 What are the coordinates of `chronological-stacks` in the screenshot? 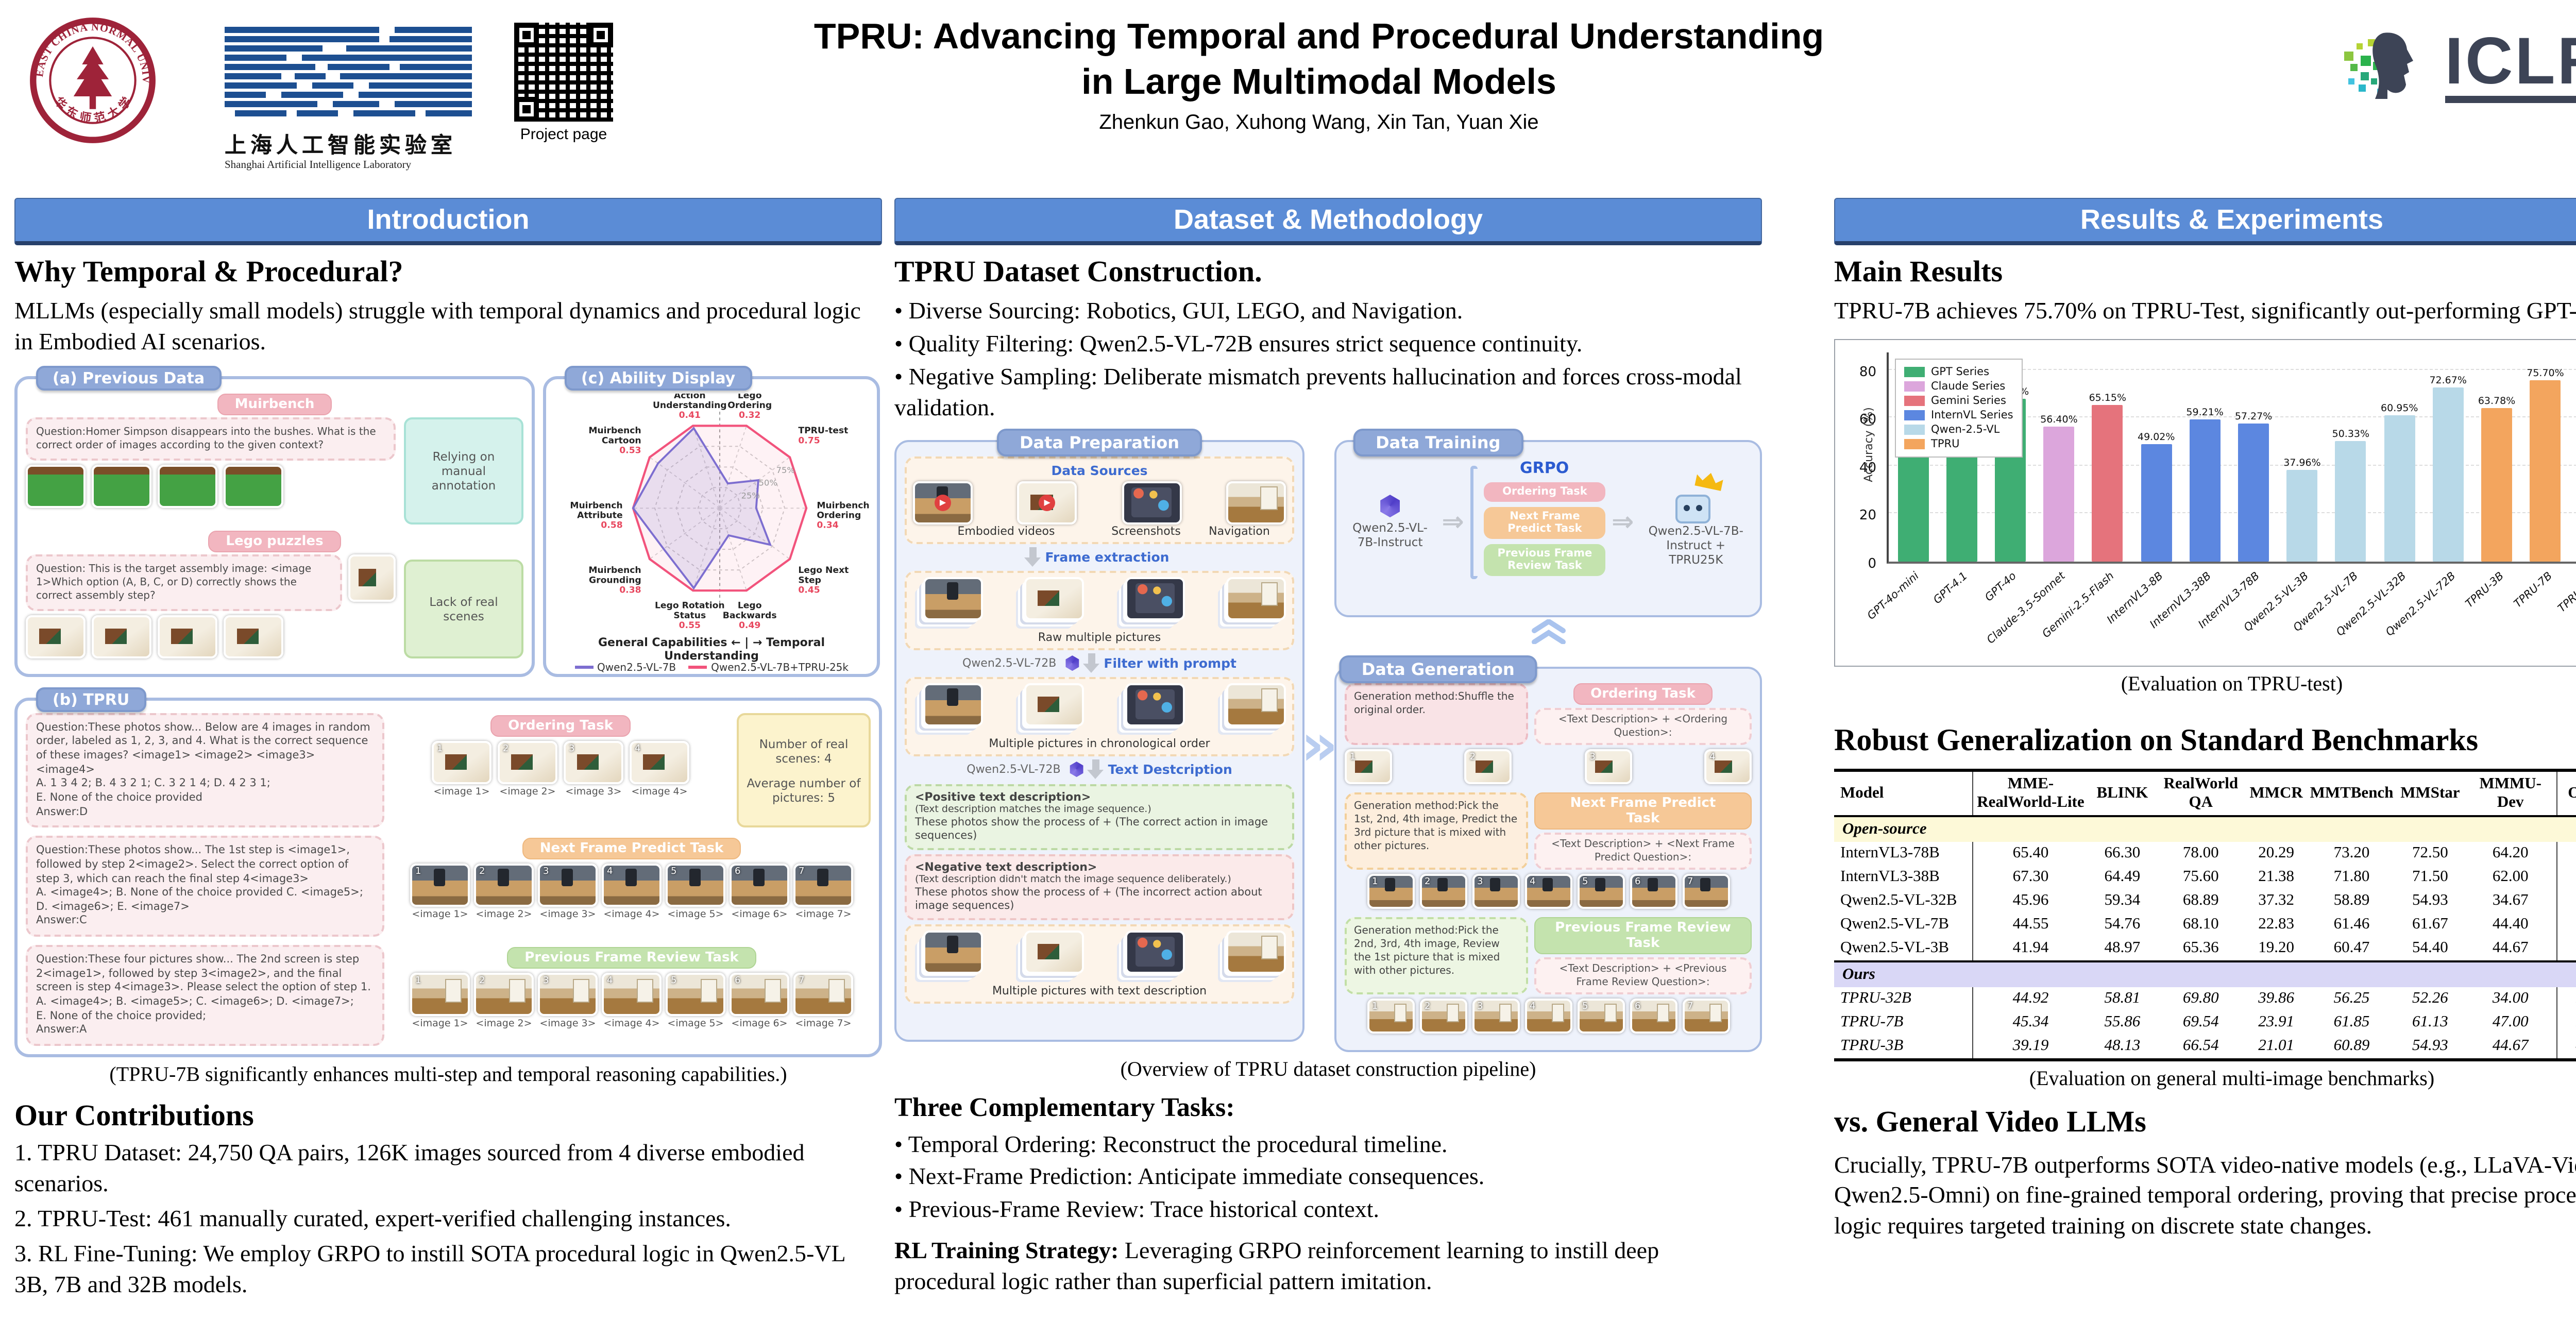 It's located at (1100, 709).